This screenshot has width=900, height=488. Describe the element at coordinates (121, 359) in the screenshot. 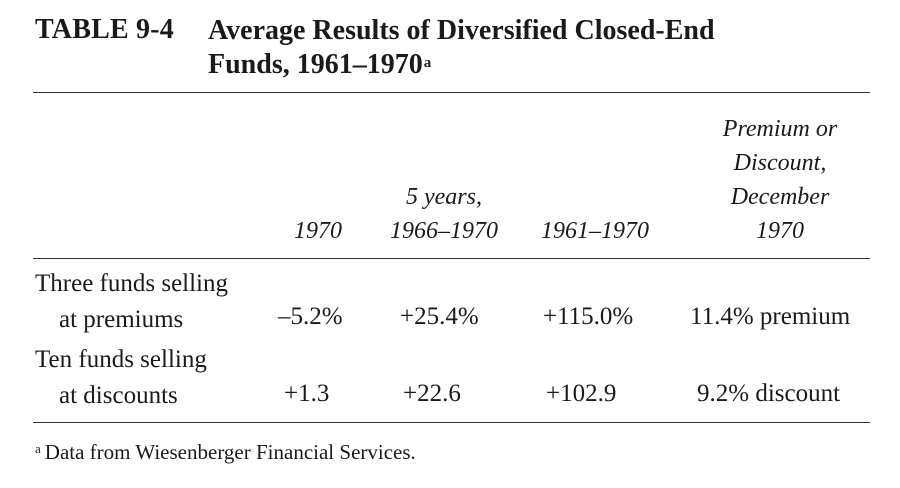

I see `row-label-discount-line-1: Ten funds selling` at that location.